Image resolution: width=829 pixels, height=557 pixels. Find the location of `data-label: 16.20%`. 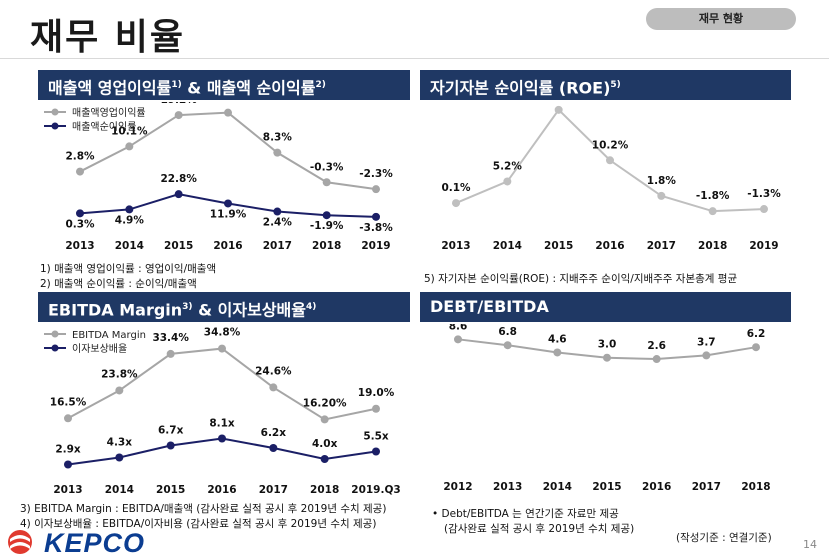

data-label: 16.20% is located at coordinates (325, 403).